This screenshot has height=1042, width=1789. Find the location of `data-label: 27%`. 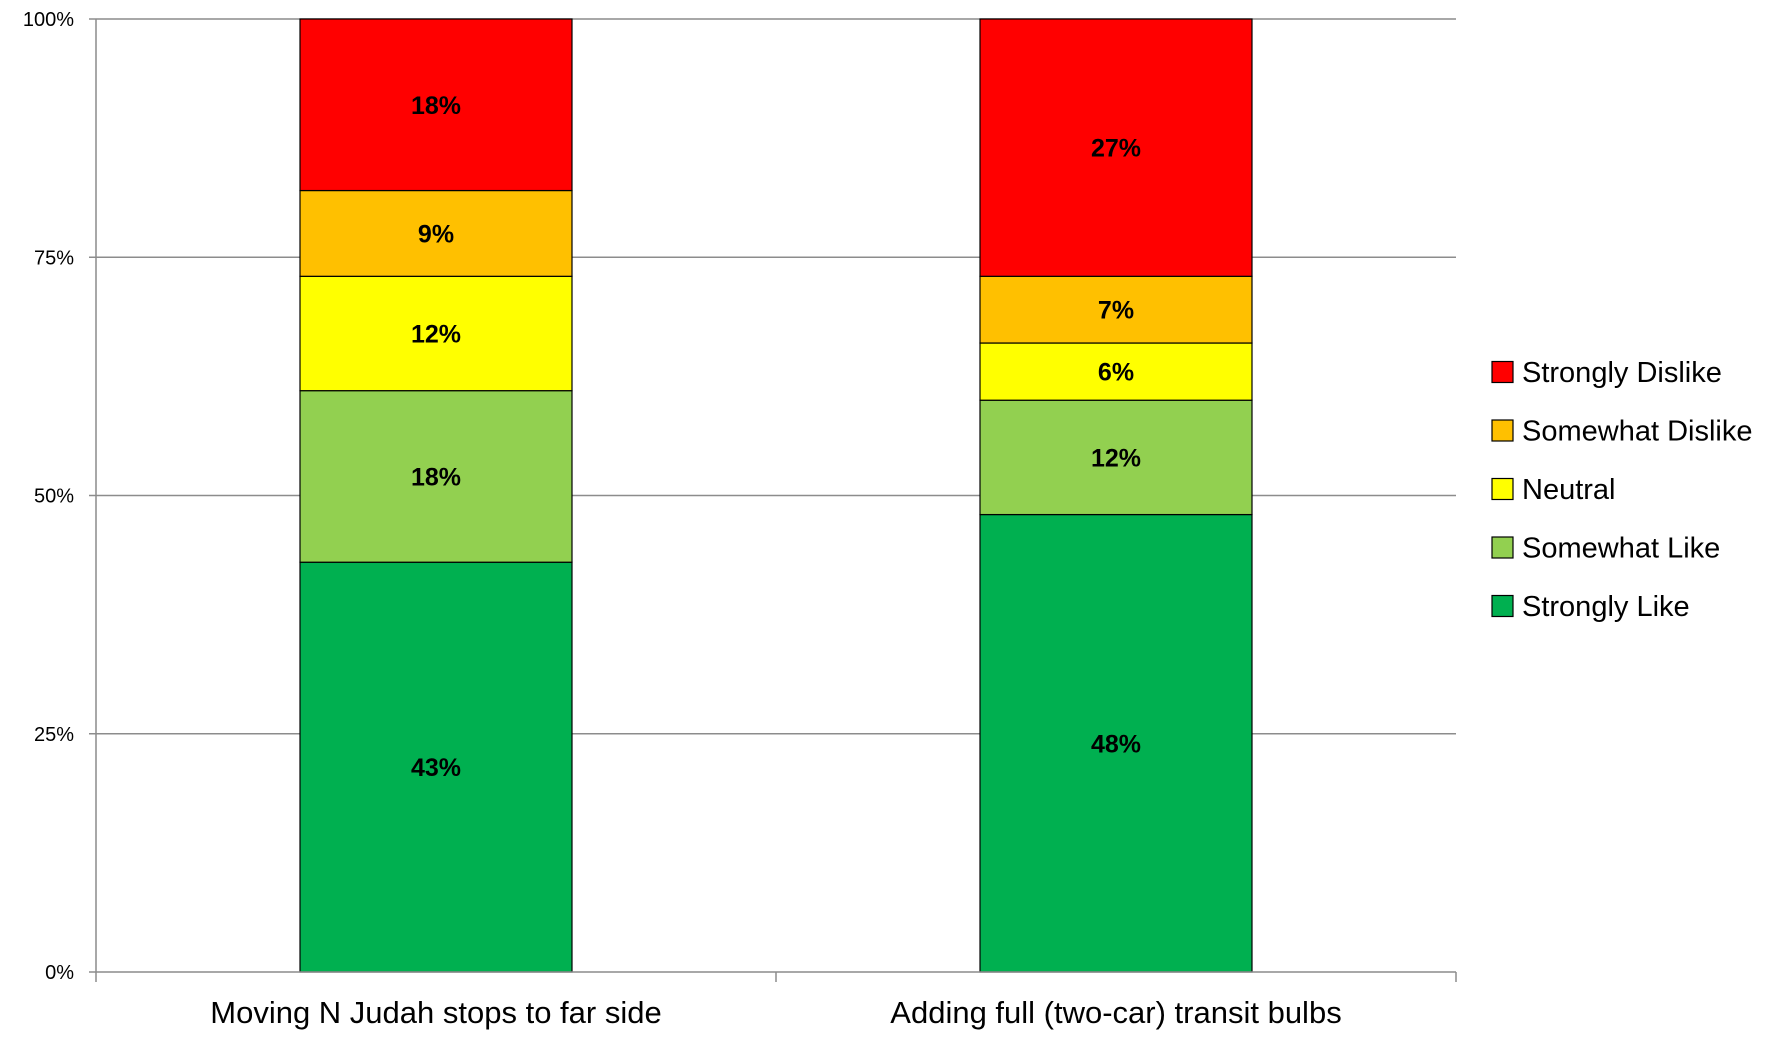

data-label: 27% is located at coordinates (1116, 149).